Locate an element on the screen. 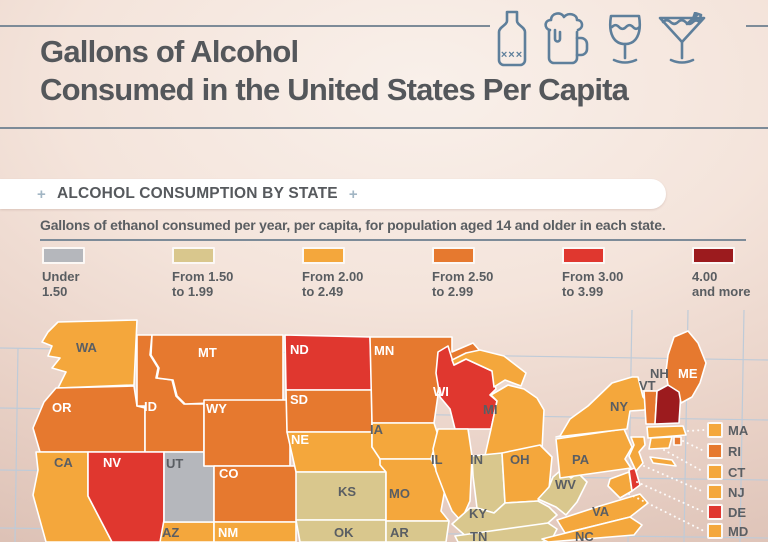  section-banner: + ALCOHOL CONSUMPTION BY STATE + is located at coordinates (333, 194).